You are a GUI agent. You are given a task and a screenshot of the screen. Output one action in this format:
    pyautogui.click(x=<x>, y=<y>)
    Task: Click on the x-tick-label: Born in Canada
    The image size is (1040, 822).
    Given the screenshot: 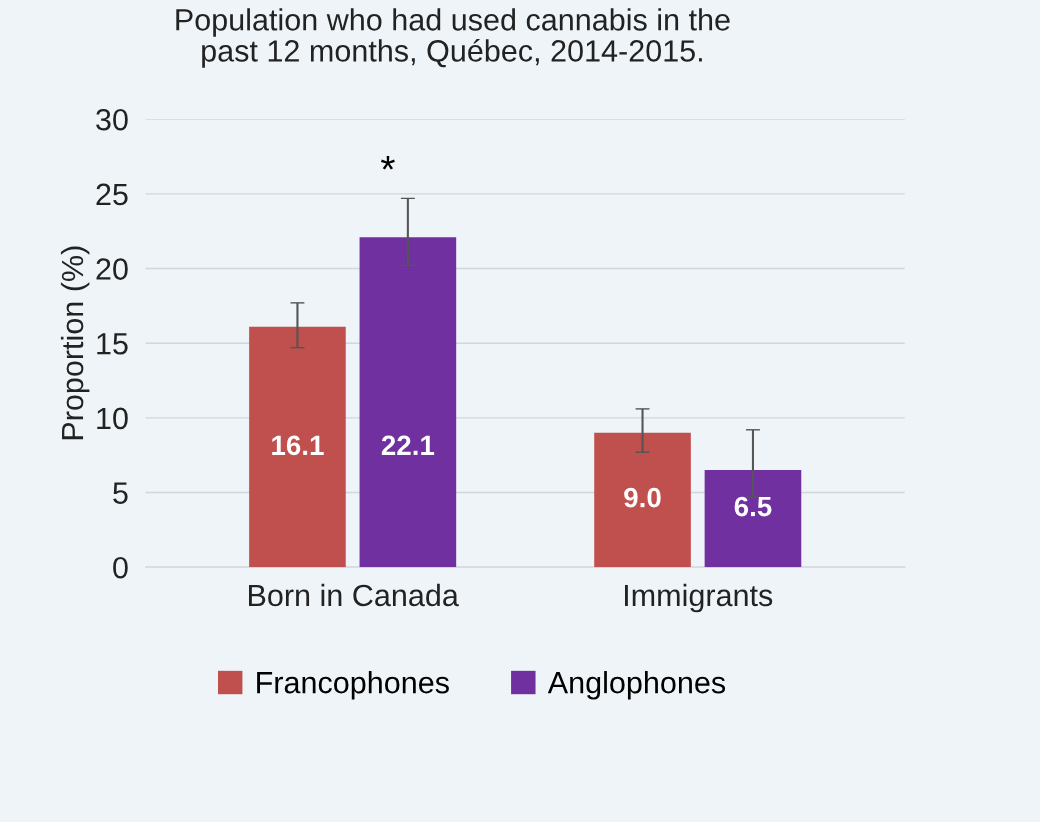 What is the action you would take?
    pyautogui.click(x=354, y=595)
    